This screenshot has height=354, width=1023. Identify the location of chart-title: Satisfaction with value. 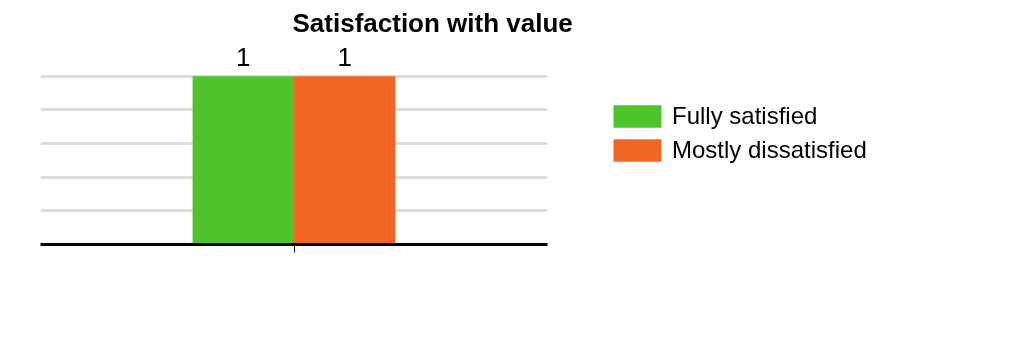
(432, 22).